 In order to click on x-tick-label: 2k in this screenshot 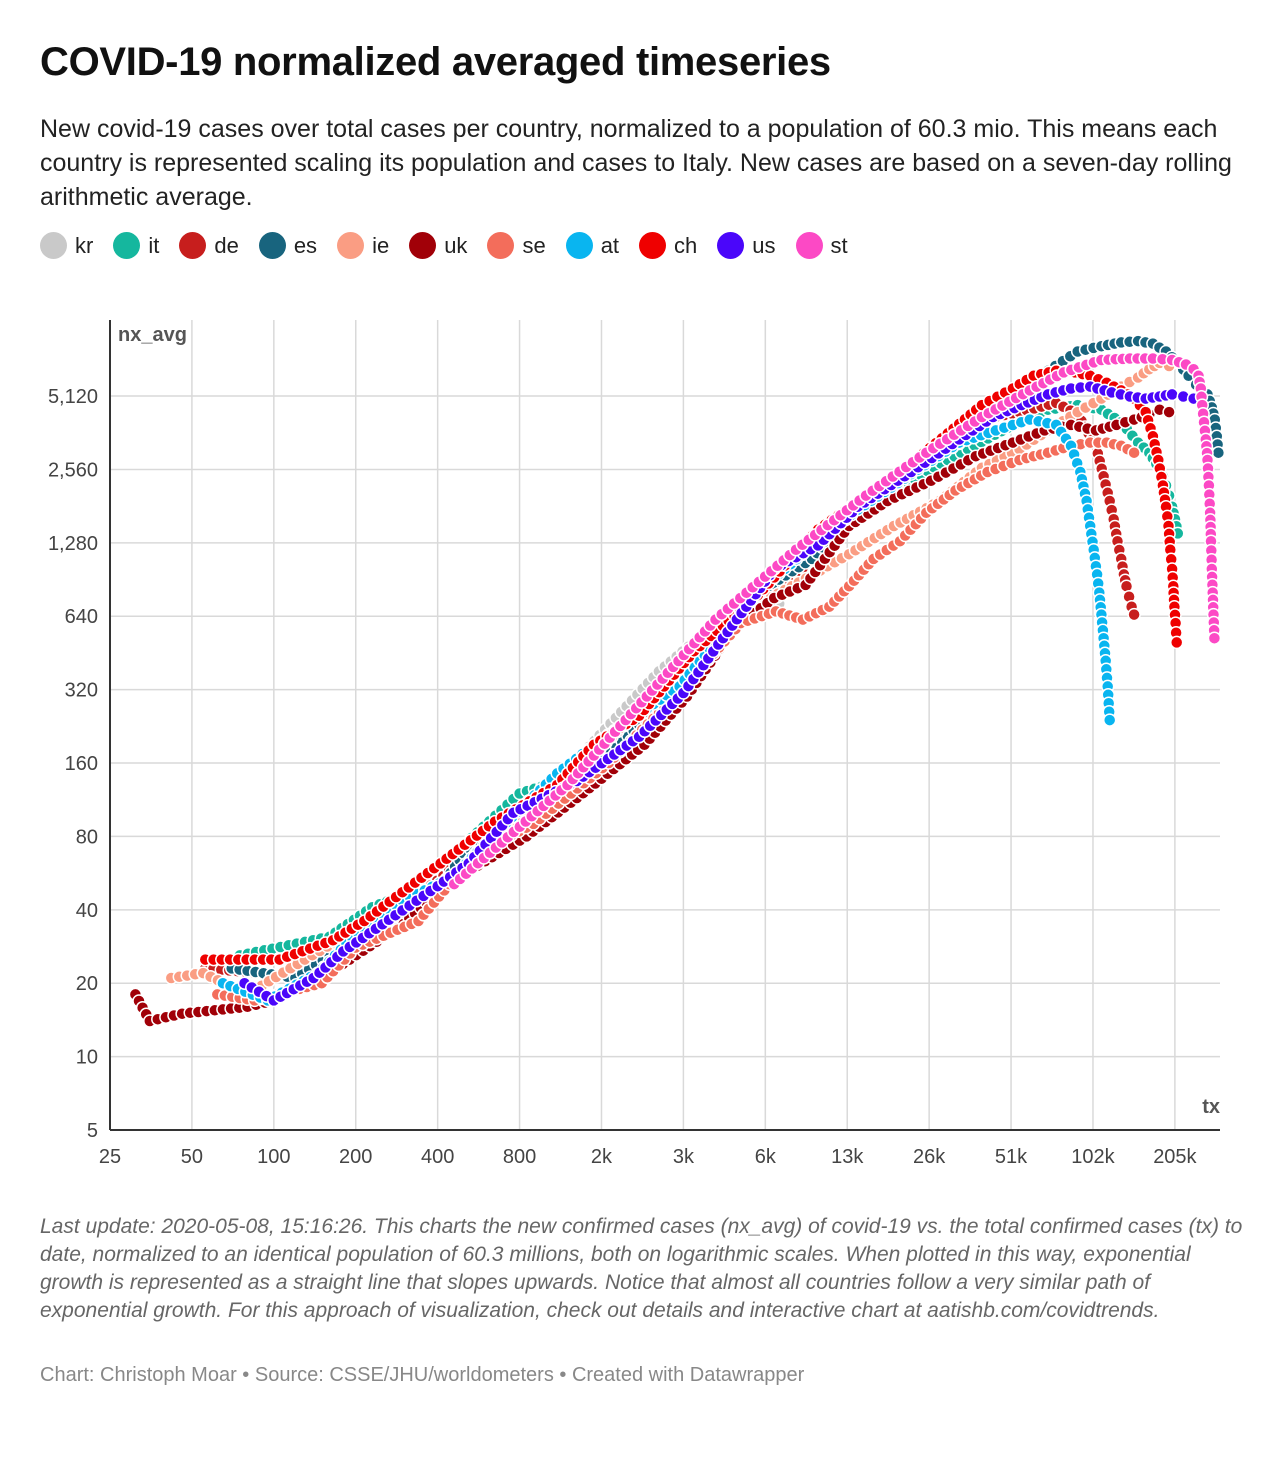, I will do `click(602, 1157)`.